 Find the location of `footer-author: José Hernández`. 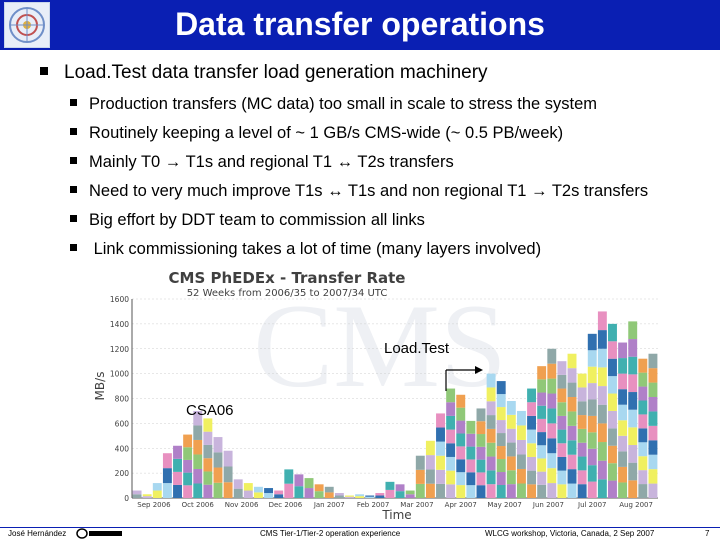

footer-author: José Hernández is located at coordinates (37, 533).